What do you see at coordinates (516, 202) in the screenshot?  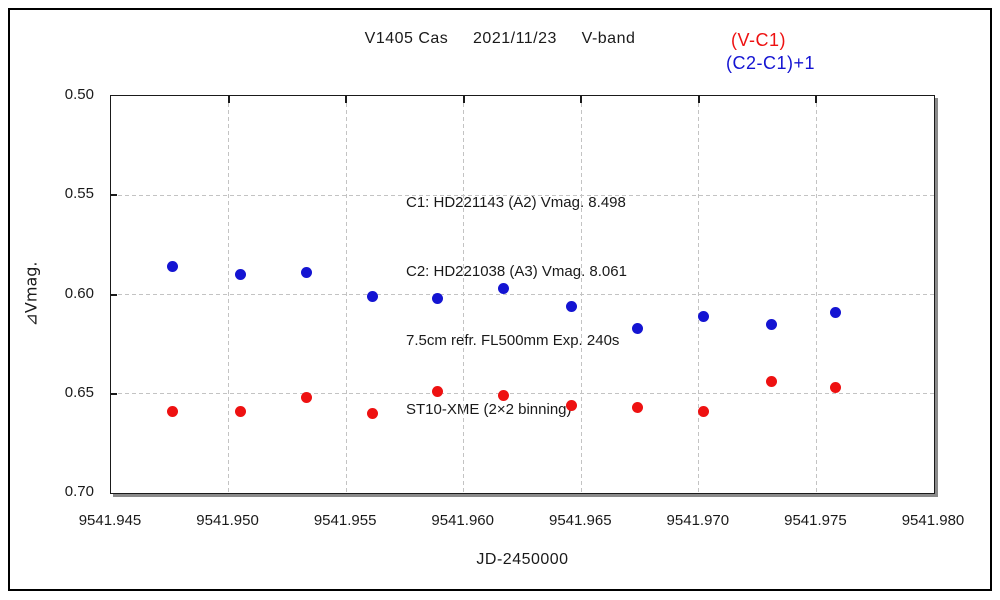 I see `annotation-line-c1: C1: HD221143 (A2) Vmag. 8.498` at bounding box center [516, 202].